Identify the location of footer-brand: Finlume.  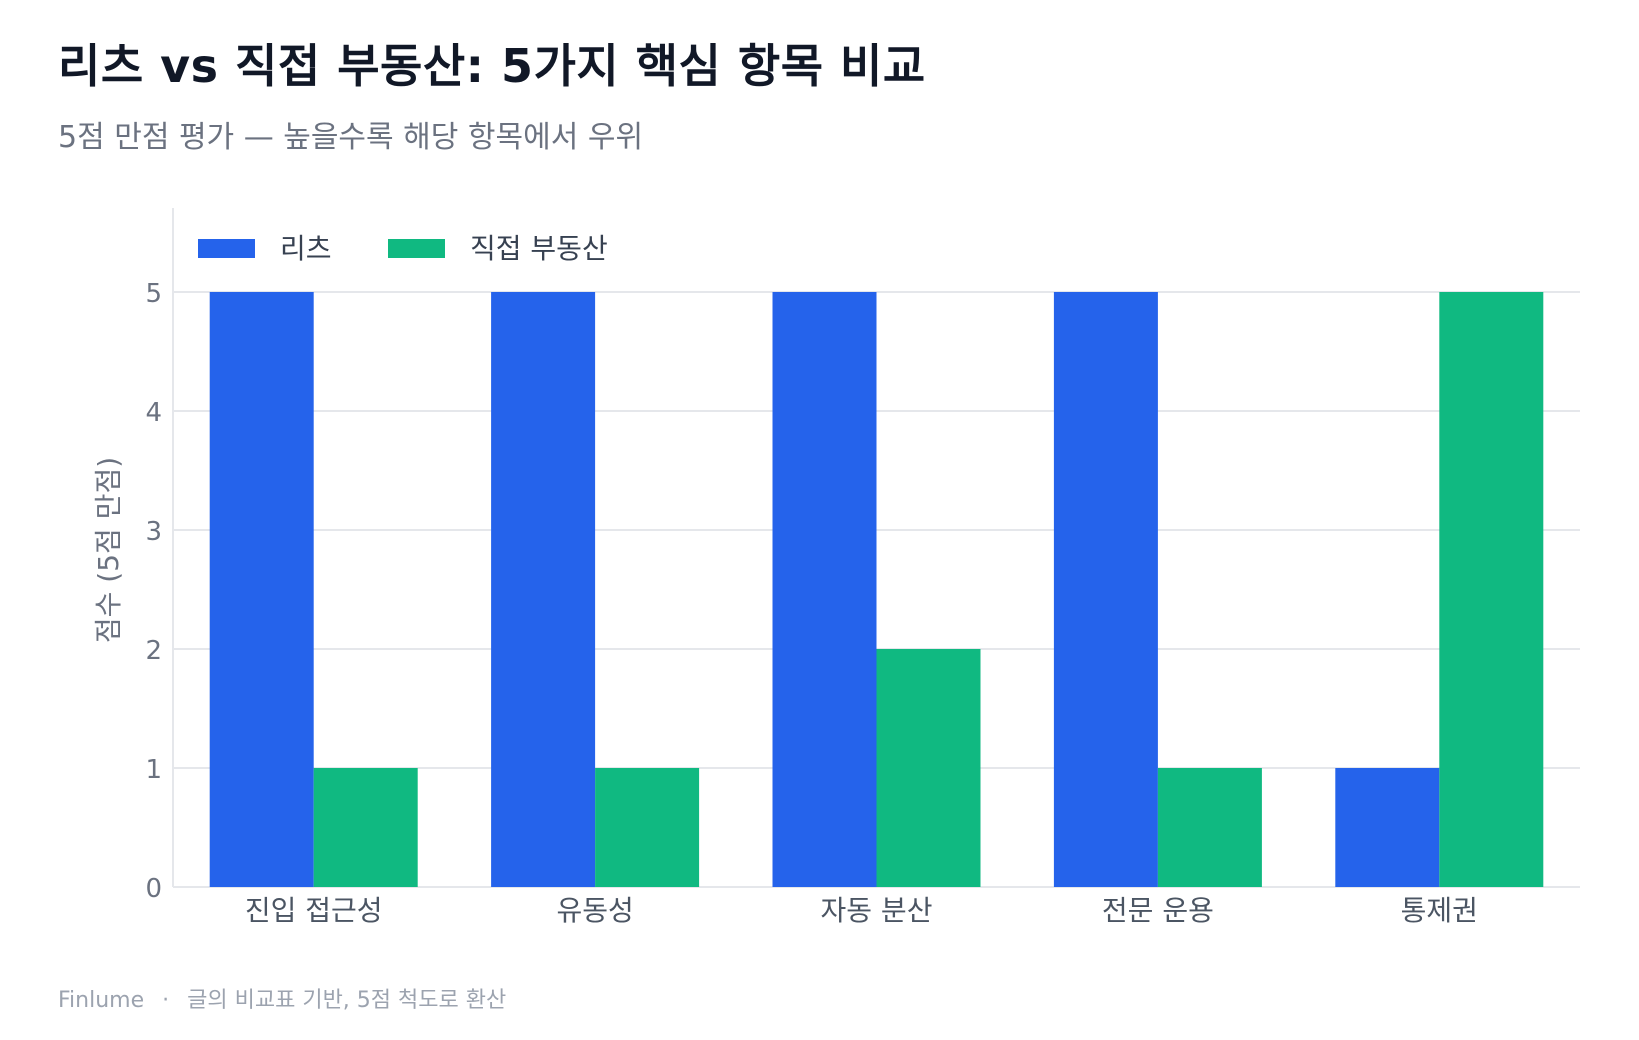
(101, 1000).